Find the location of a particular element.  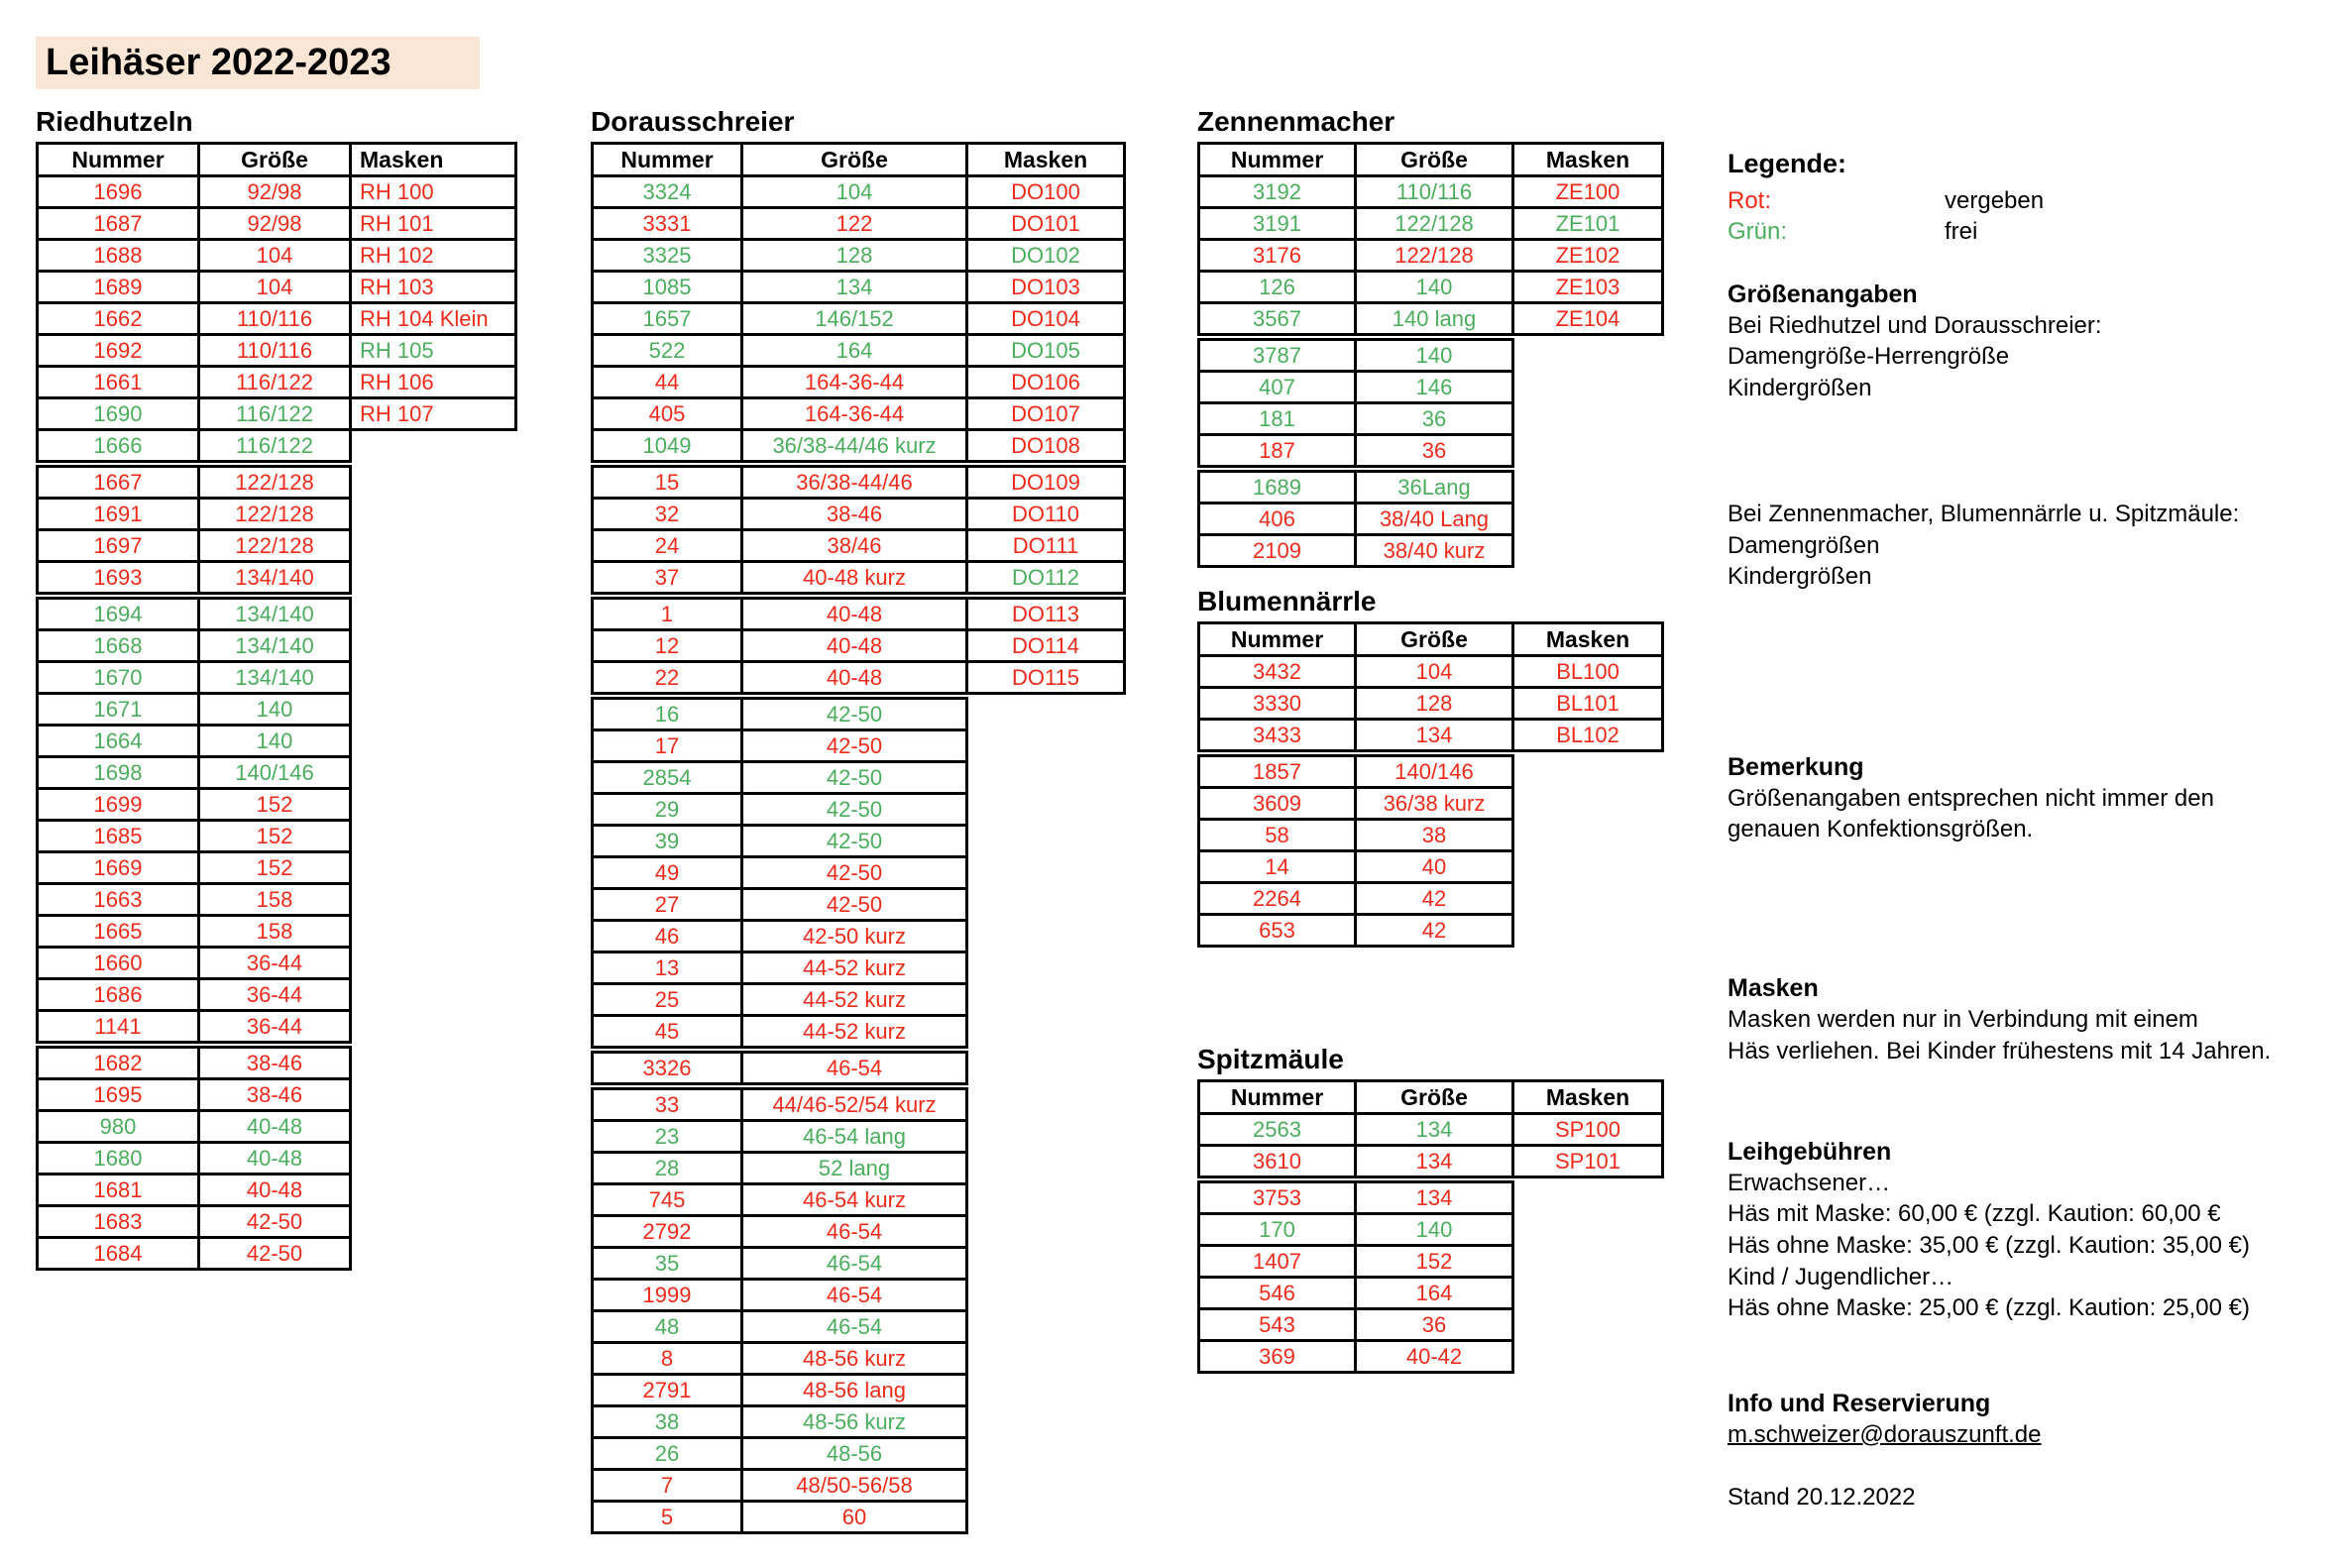

table-row: 27 42-50 is located at coordinates (858, 904).